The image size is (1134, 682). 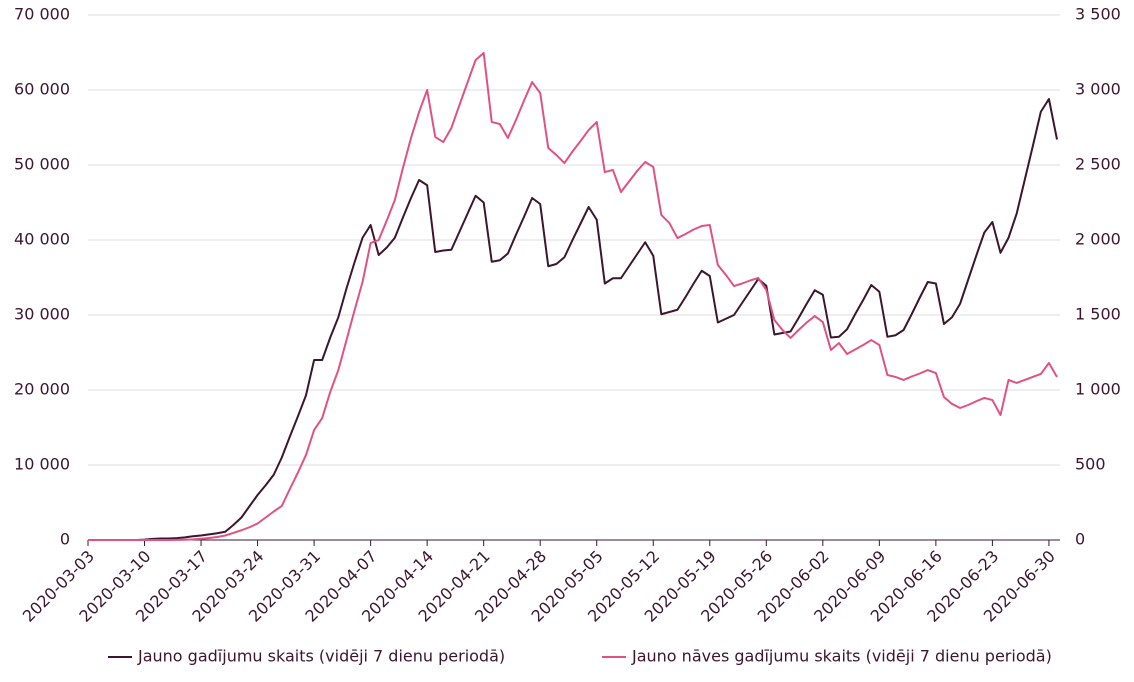 What do you see at coordinates (1098, 14) in the screenshot?
I see `y2-tick-label: 3 500` at bounding box center [1098, 14].